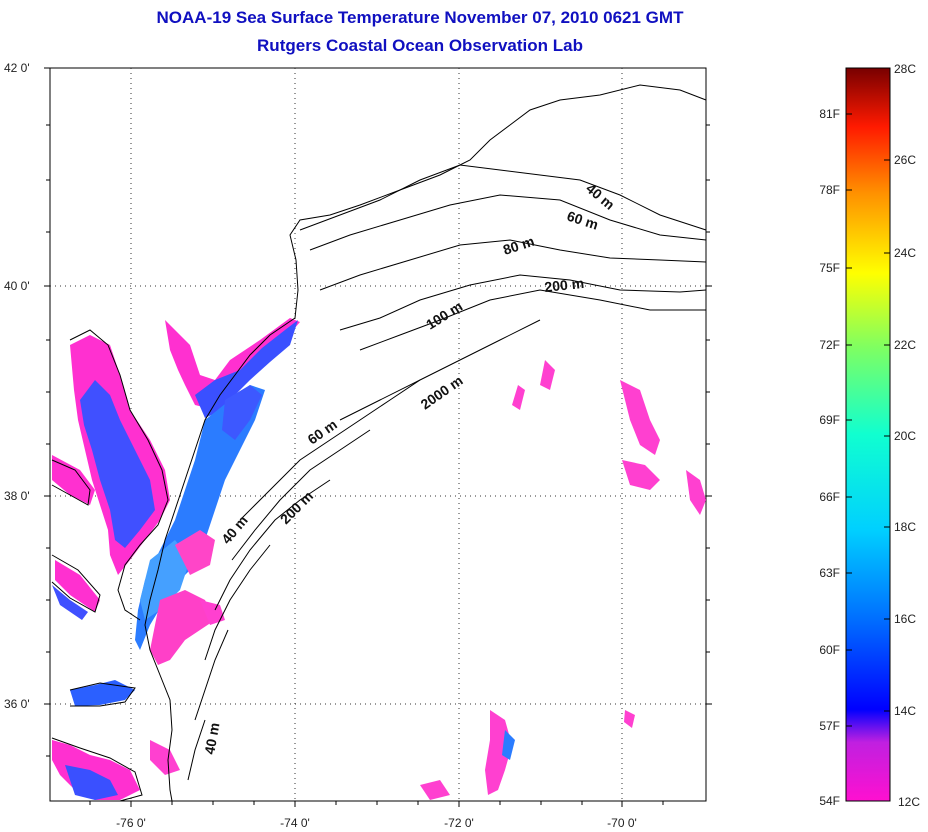 The width and height of the screenshot is (928, 832). I want to click on lon-label-72: -72 0', so click(459, 823).